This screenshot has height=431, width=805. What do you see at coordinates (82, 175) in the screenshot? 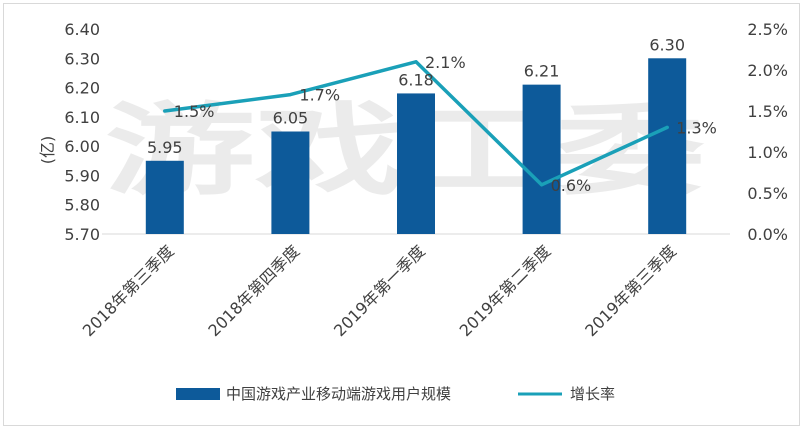
I see `y-tick-label: 5.90` at bounding box center [82, 175].